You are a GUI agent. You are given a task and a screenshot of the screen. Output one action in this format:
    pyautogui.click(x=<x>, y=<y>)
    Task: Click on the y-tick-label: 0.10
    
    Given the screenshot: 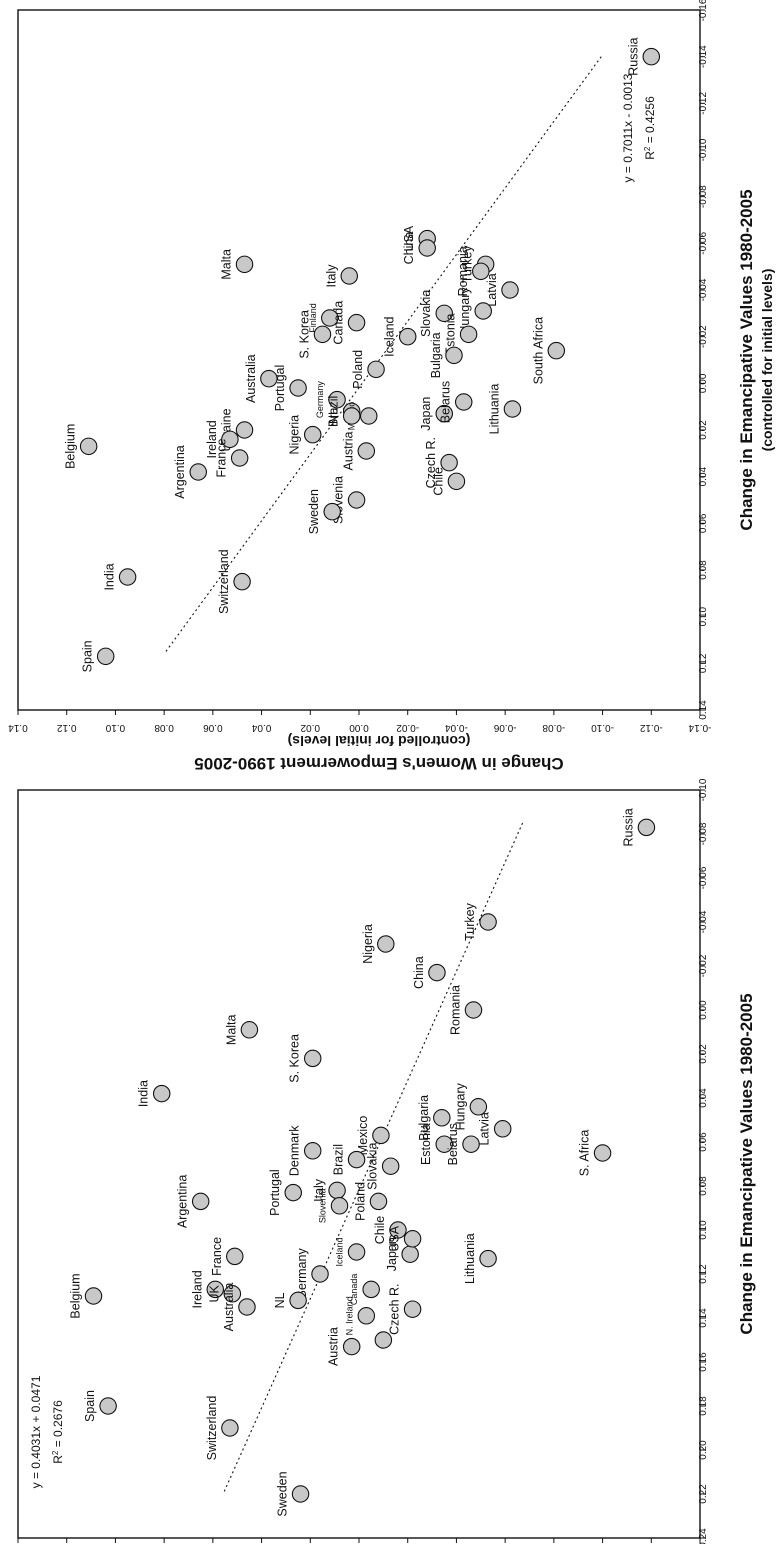 What is the action you would take?
    pyautogui.click(x=115, y=727)
    